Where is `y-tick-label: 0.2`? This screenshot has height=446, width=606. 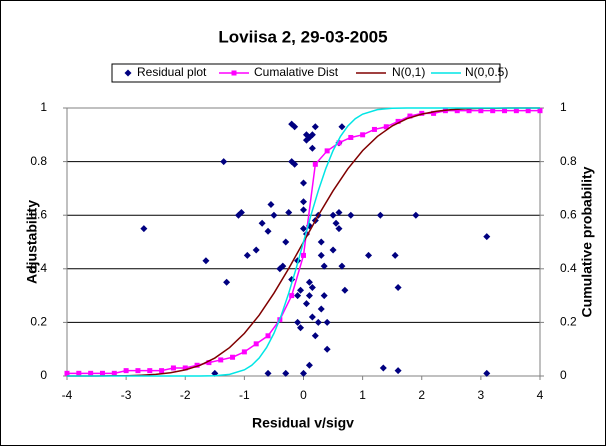
y-tick-label: 0.2 is located at coordinates (38, 322).